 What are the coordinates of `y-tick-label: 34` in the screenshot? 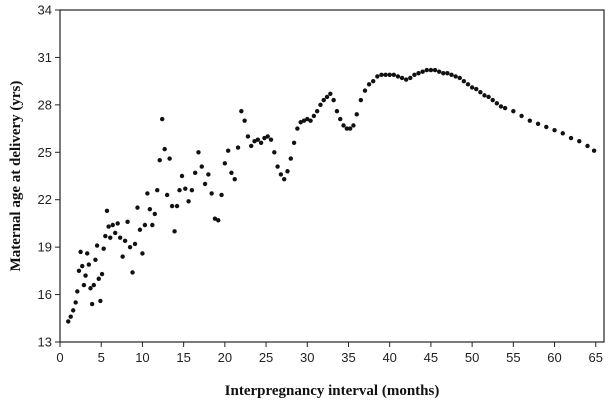 It's located at (45, 10).